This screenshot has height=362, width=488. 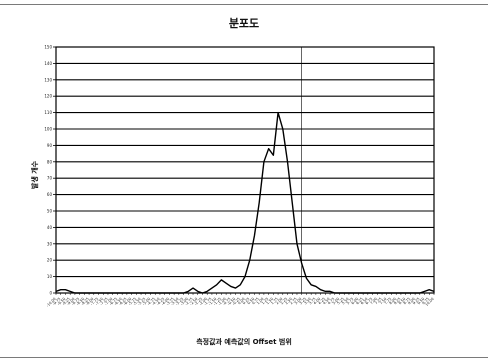 What do you see at coordinates (336, 300) in the screenshot?
I see `x-tick-label: 5.00` at bounding box center [336, 300].